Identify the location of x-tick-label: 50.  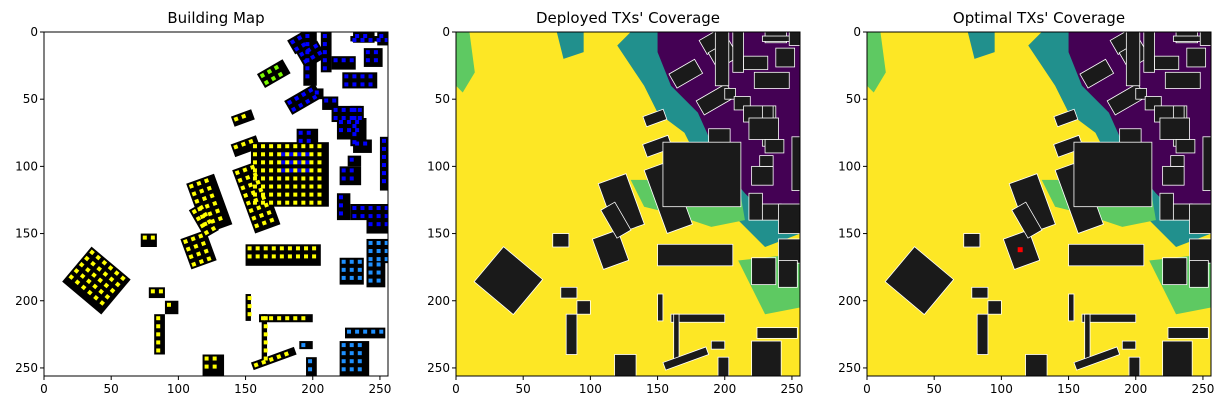
(111, 389).